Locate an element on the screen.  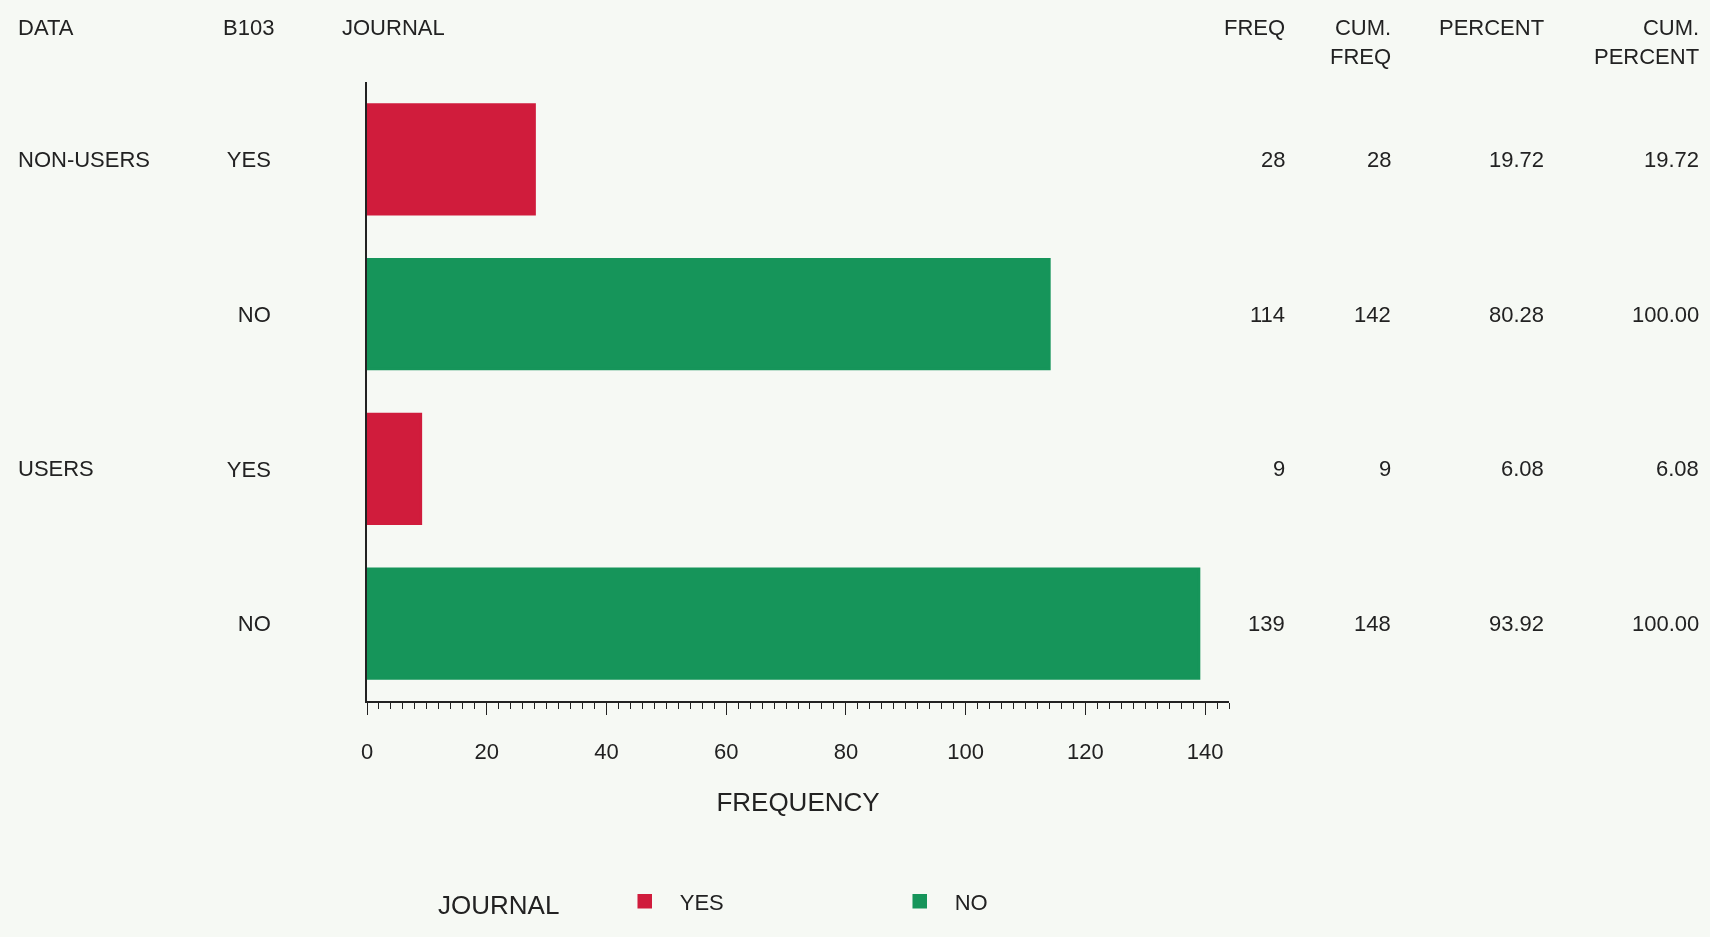
x-tick-label: 60 is located at coordinates (726, 752).